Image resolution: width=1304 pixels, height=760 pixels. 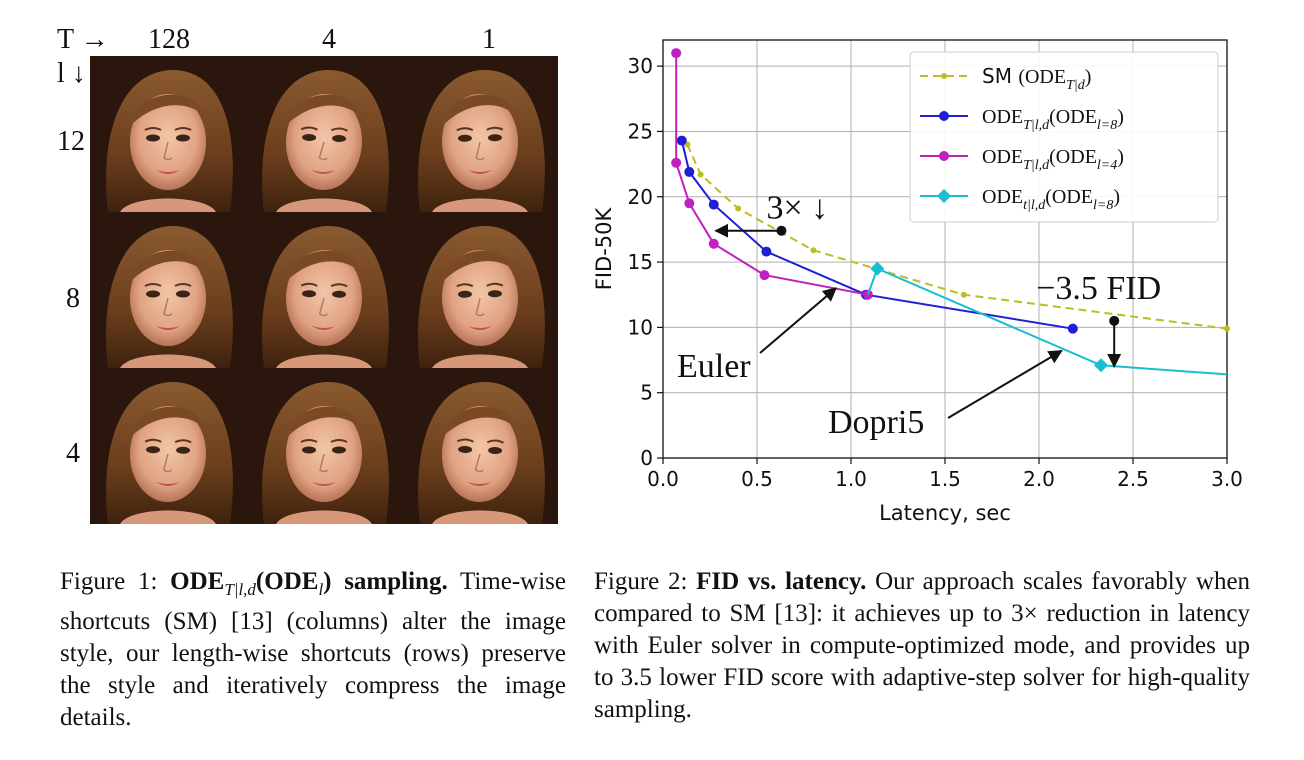 I want to click on annotation-label: 3× ↓, so click(x=797, y=208).